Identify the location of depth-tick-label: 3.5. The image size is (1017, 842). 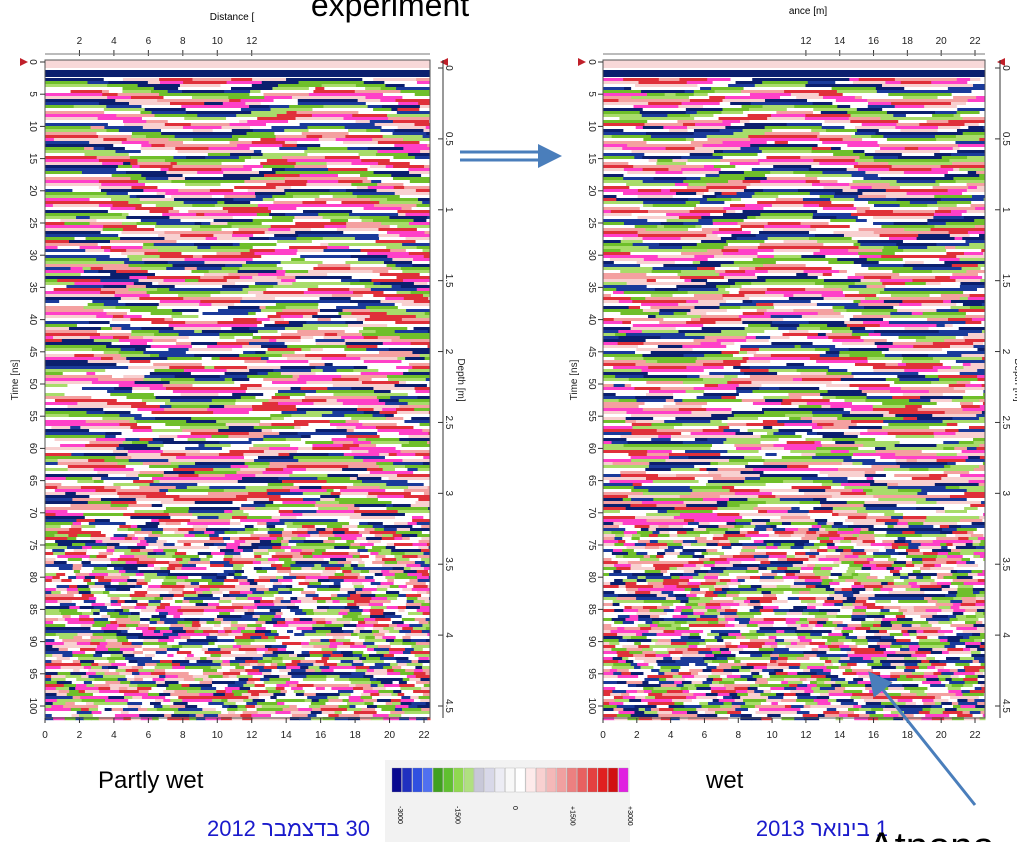
(448, 564).